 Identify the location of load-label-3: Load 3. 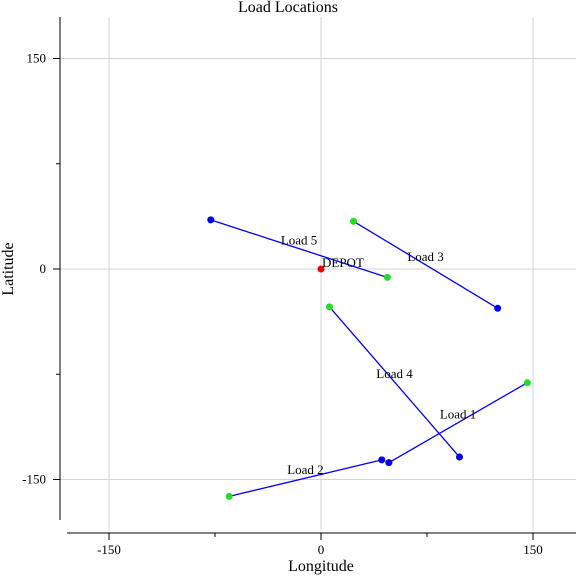
(425, 256).